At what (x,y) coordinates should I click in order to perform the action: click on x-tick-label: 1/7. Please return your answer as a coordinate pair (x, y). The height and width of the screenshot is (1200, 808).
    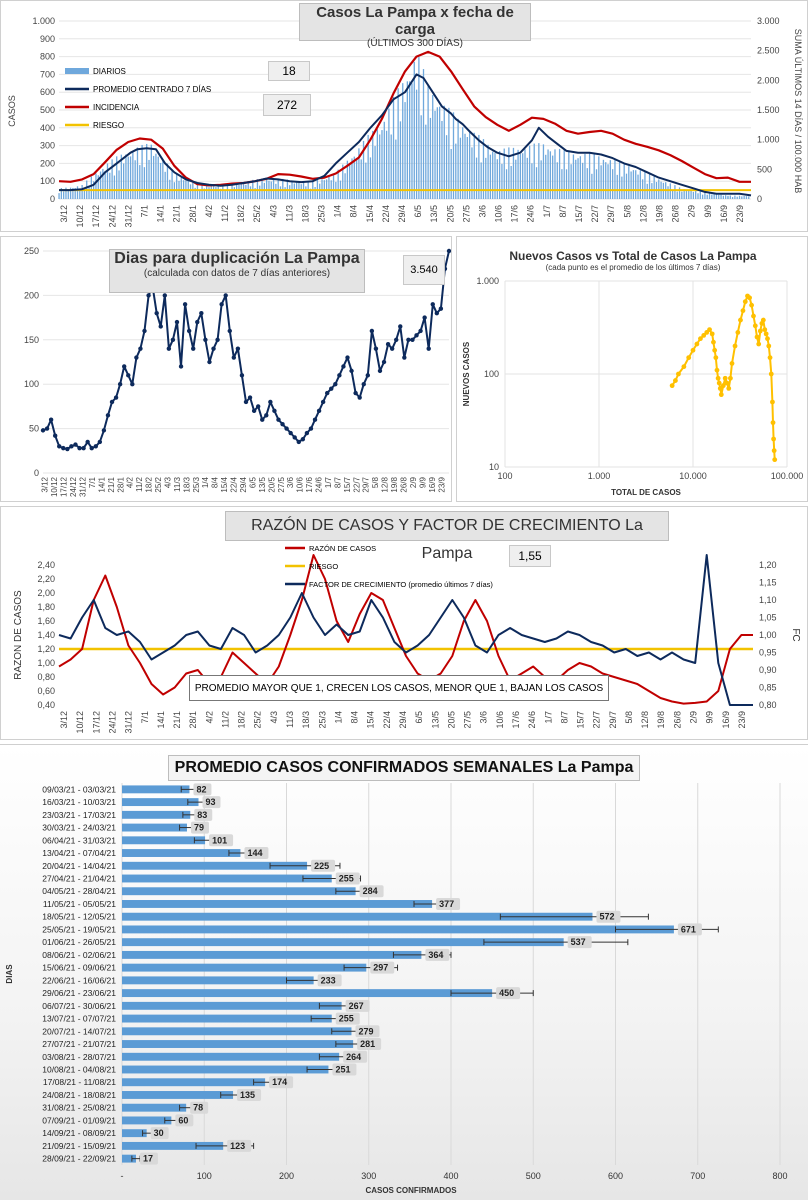
    Looking at the image, I should click on (548, 717).